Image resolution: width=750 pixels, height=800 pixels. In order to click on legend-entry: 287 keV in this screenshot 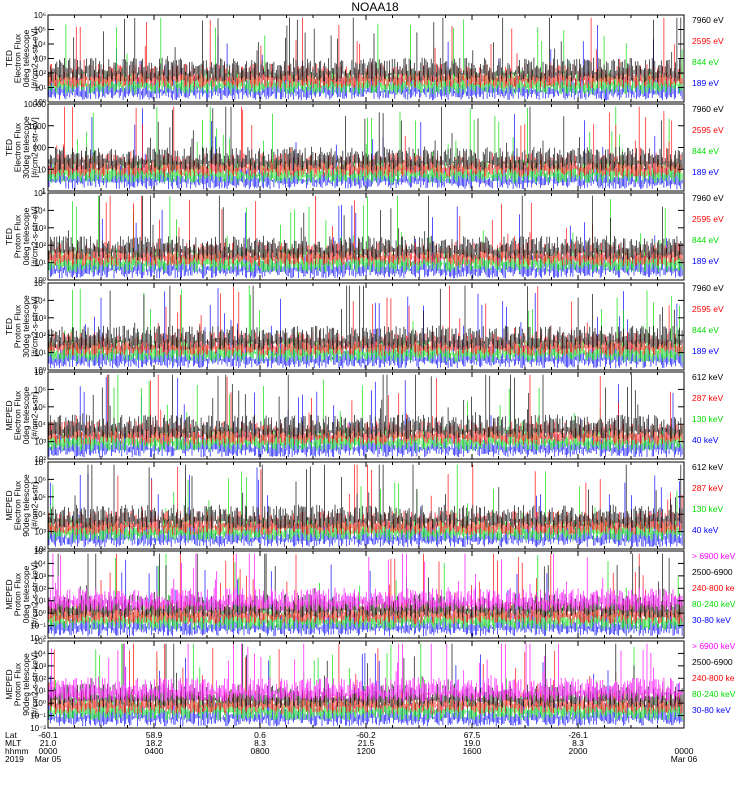, I will do `click(708, 398)`.